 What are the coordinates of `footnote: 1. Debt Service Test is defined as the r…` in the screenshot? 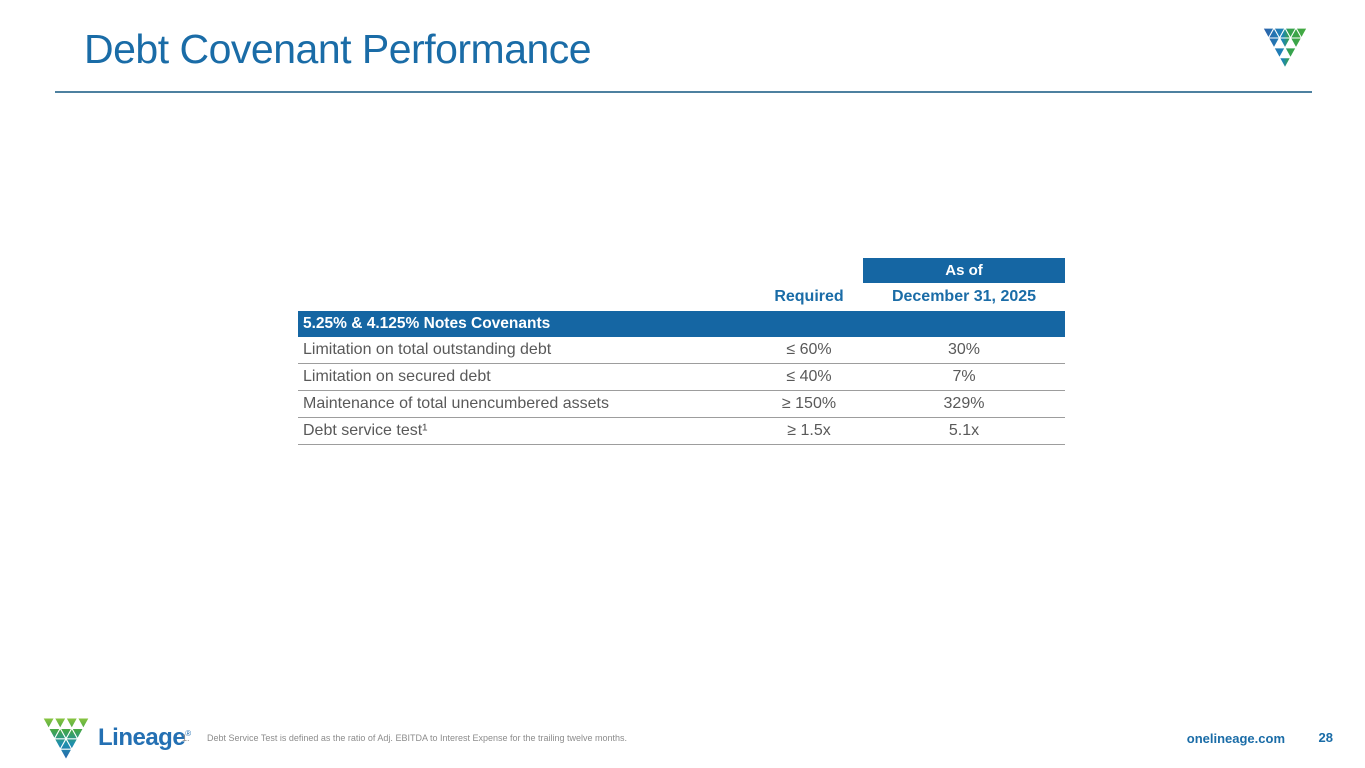 It's located at (404, 738).